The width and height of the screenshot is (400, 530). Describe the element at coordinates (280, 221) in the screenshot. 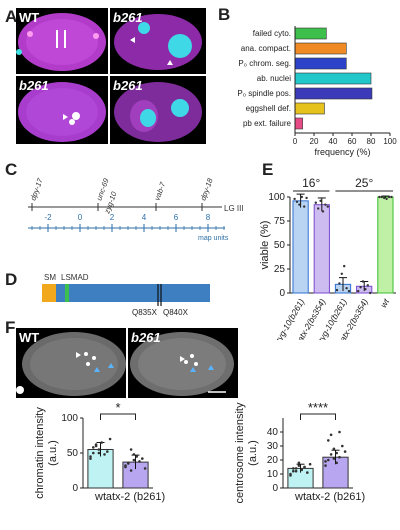

I see `y-tick-label: 75` at that location.